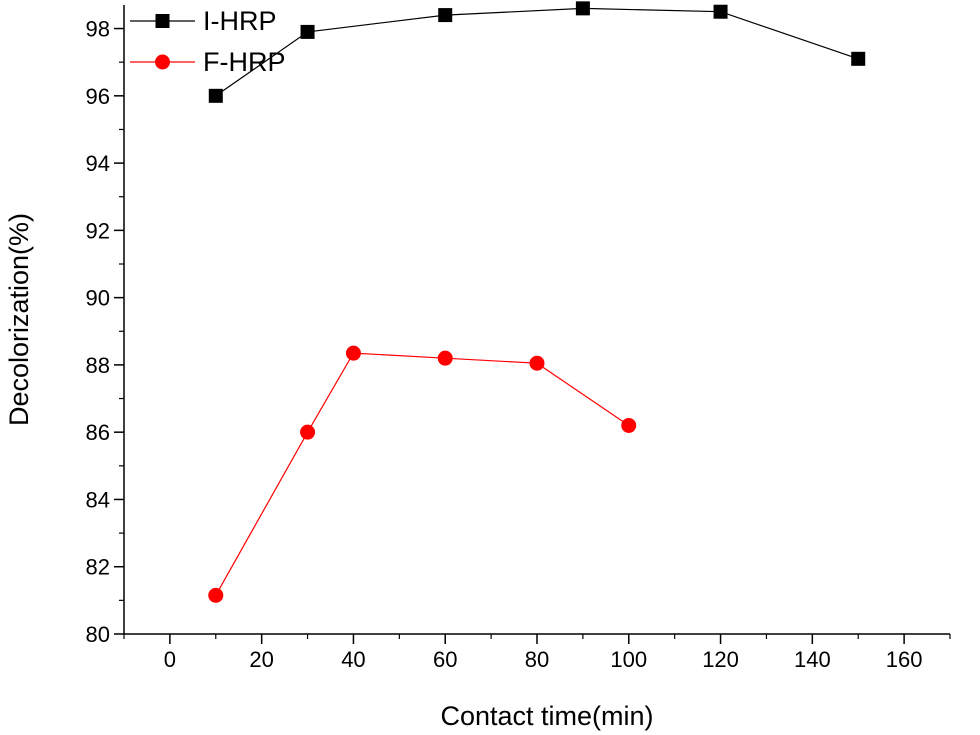 The image size is (980, 735). I want to click on y-axis: 80 82 84 86 88 90 92 94 96 98, so click(105, 332).